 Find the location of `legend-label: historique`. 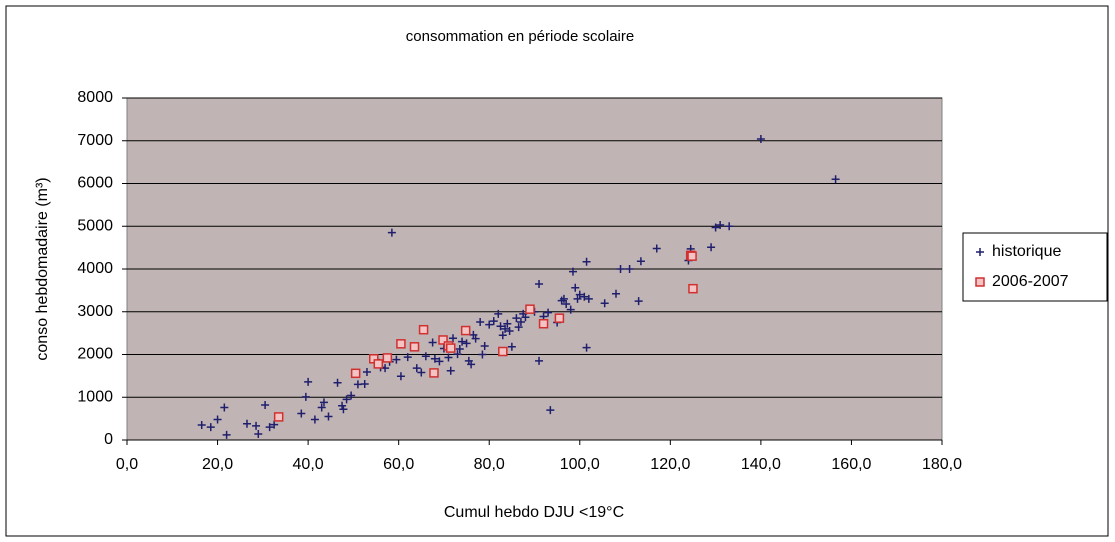

legend-label: historique is located at coordinates (1026, 251).